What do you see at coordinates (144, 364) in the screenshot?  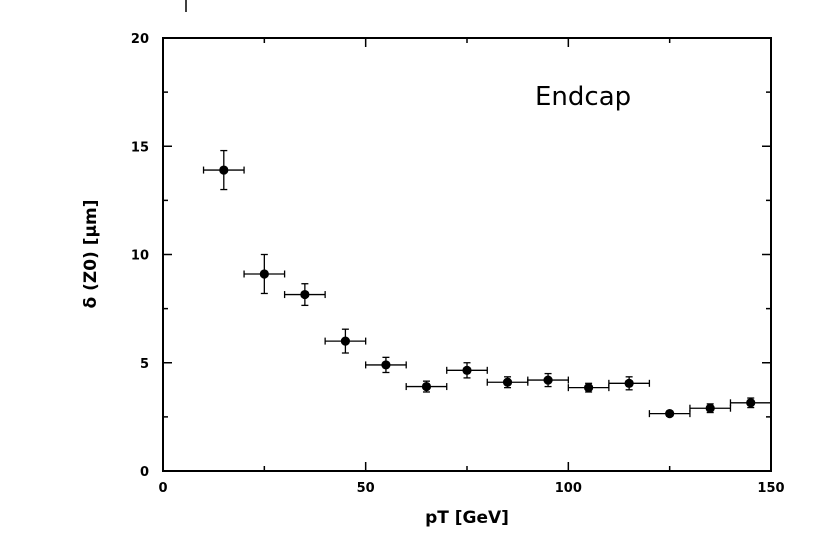 I see `y-tick-label: 5` at bounding box center [144, 364].